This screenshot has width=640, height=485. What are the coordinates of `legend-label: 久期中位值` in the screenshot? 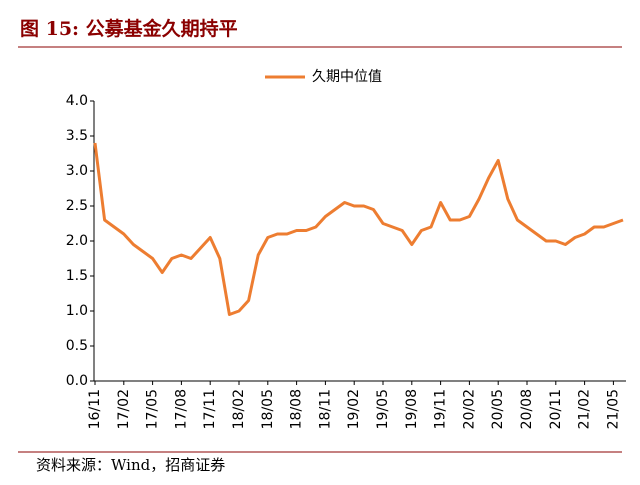 It's located at (347, 77).